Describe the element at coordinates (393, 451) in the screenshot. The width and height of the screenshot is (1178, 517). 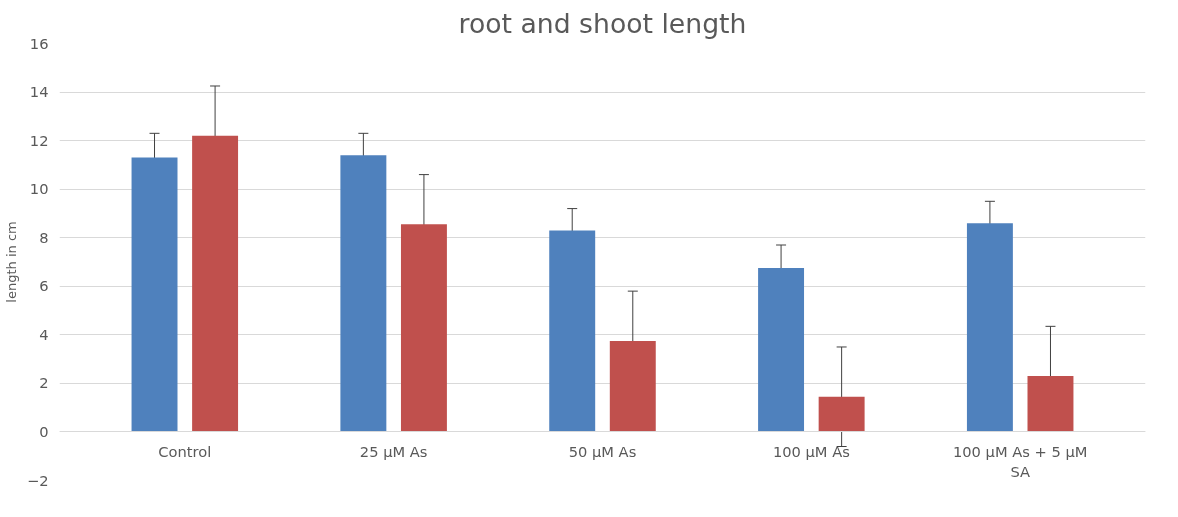
I see `x-tick-label: 25 µM As` at that location.